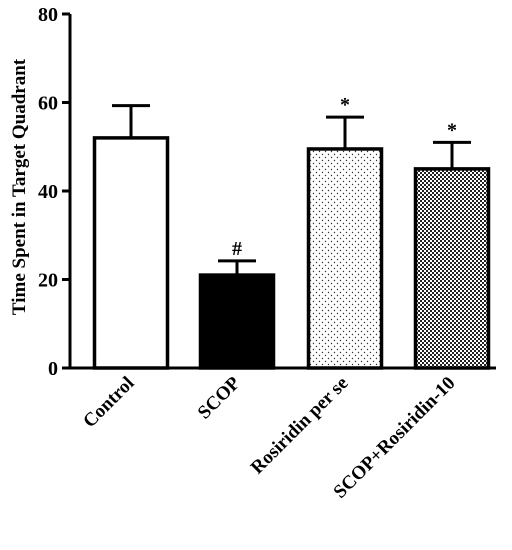  Describe the element at coordinates (219, 397) in the screenshot. I see `x-tick-label: SCOP` at that location.